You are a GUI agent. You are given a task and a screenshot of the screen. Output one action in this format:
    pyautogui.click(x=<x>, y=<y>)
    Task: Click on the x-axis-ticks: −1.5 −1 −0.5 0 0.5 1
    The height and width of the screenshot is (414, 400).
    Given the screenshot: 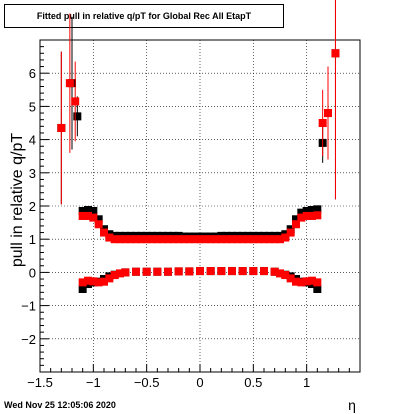 What is the action you would take?
    pyautogui.click(x=194, y=377)
    